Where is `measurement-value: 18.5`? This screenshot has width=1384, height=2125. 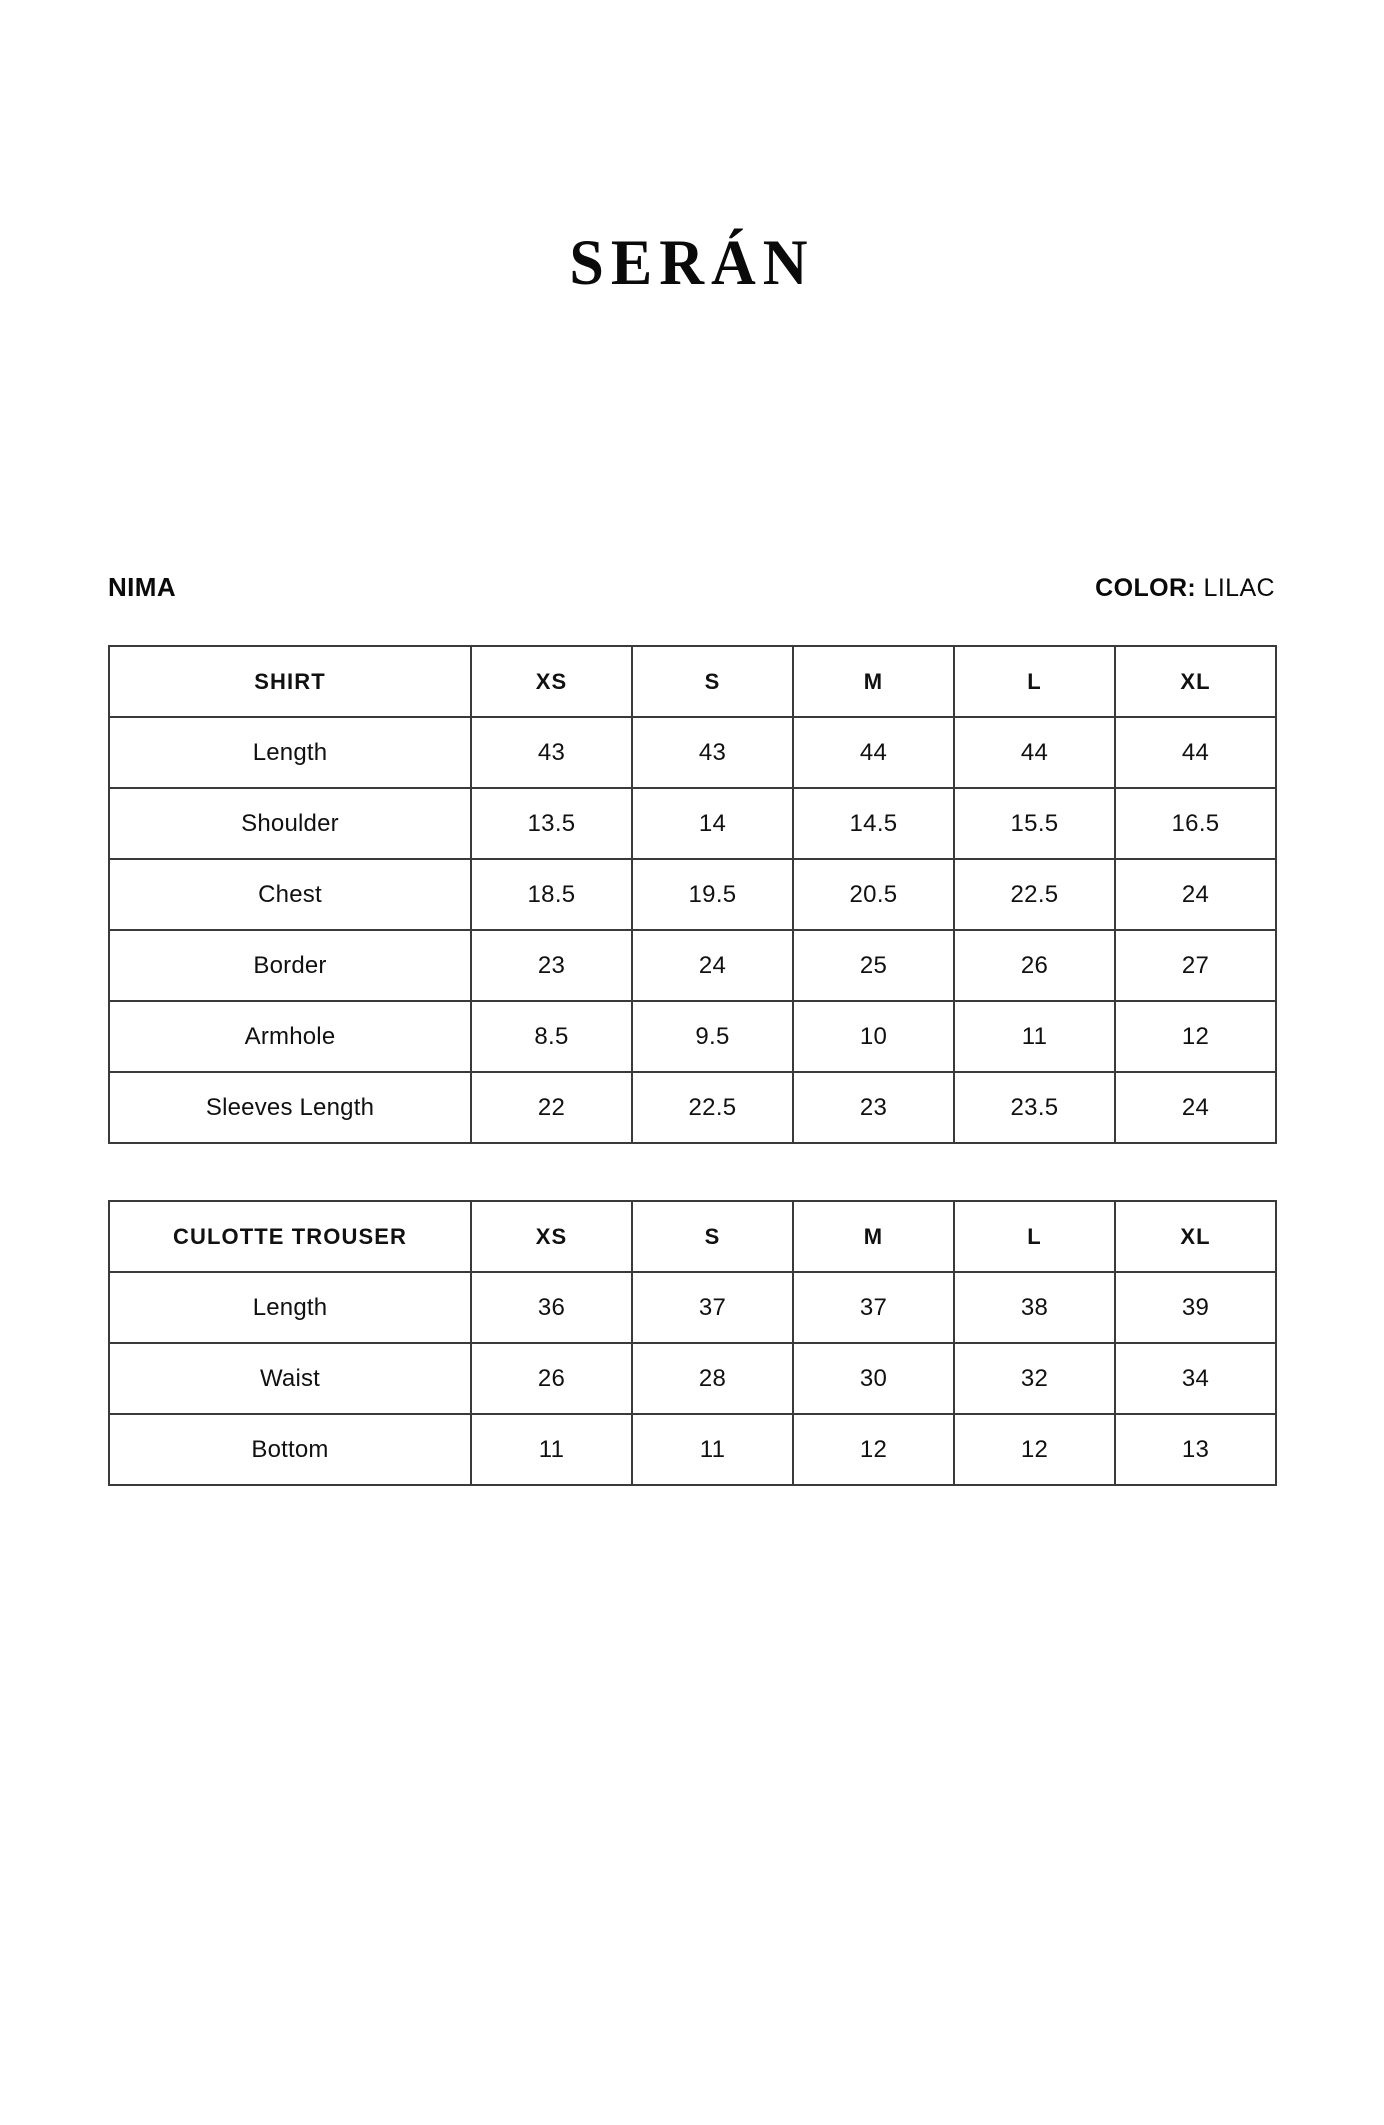
measurement-value: 18.5 is located at coordinates (551, 894).